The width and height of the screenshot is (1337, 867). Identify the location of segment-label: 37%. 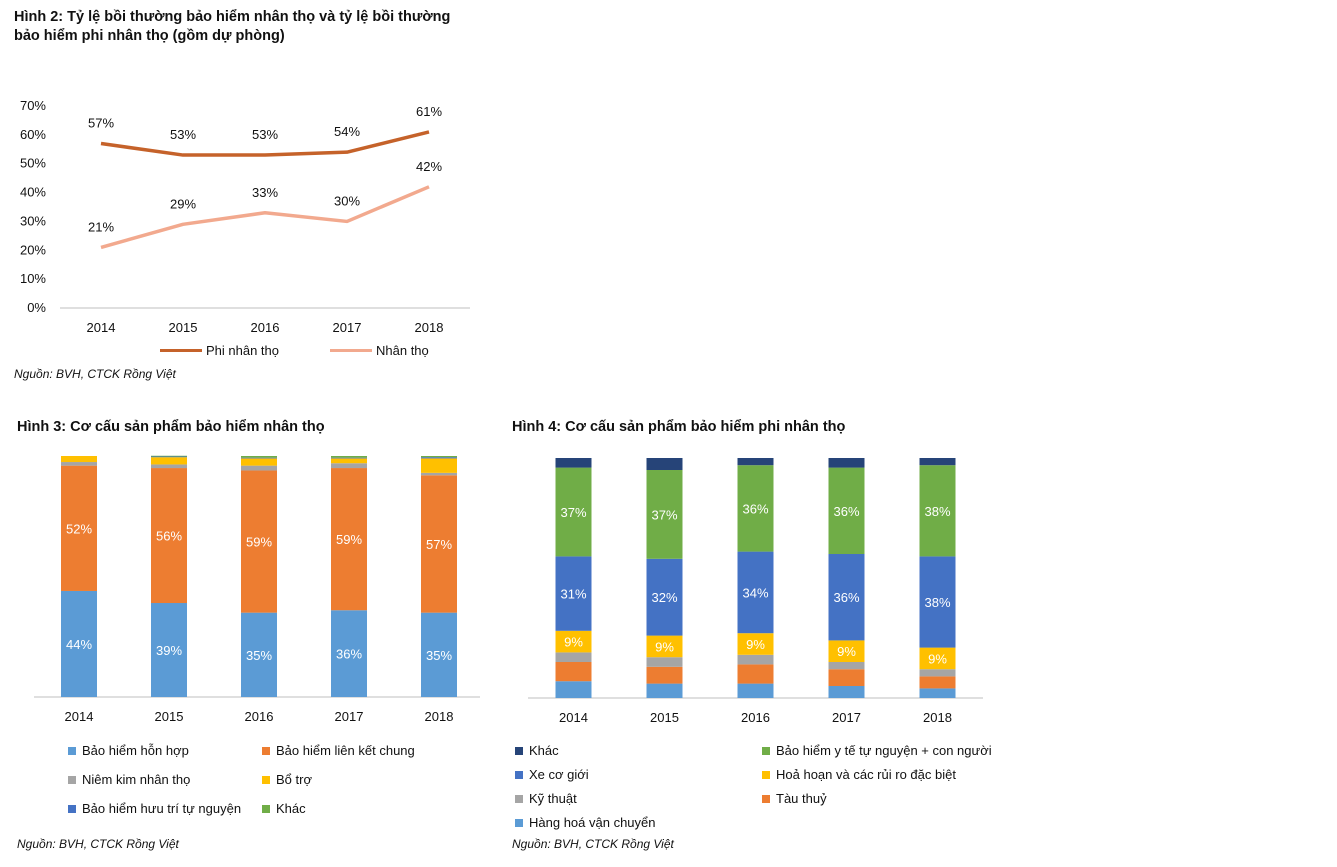
(664, 514).